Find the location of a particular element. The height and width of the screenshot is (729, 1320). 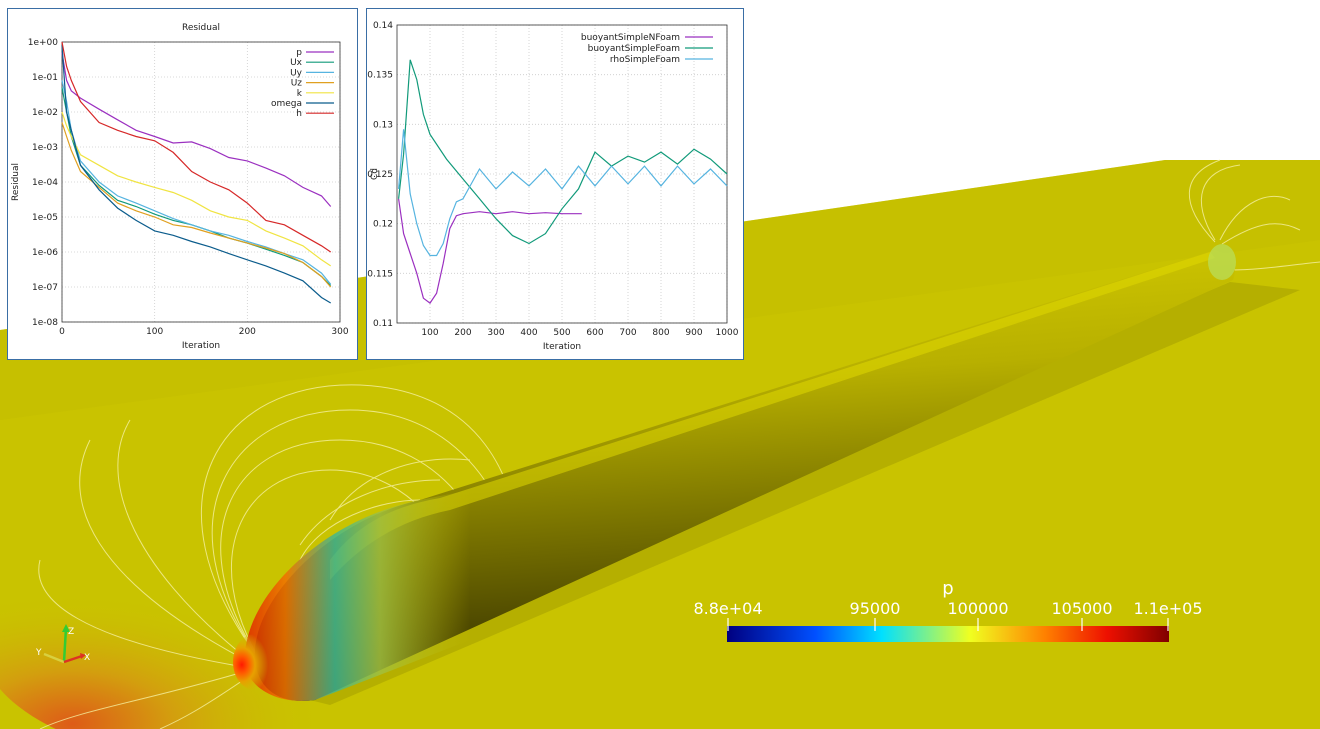

y-axis-label: Residual is located at coordinates (16, 182).